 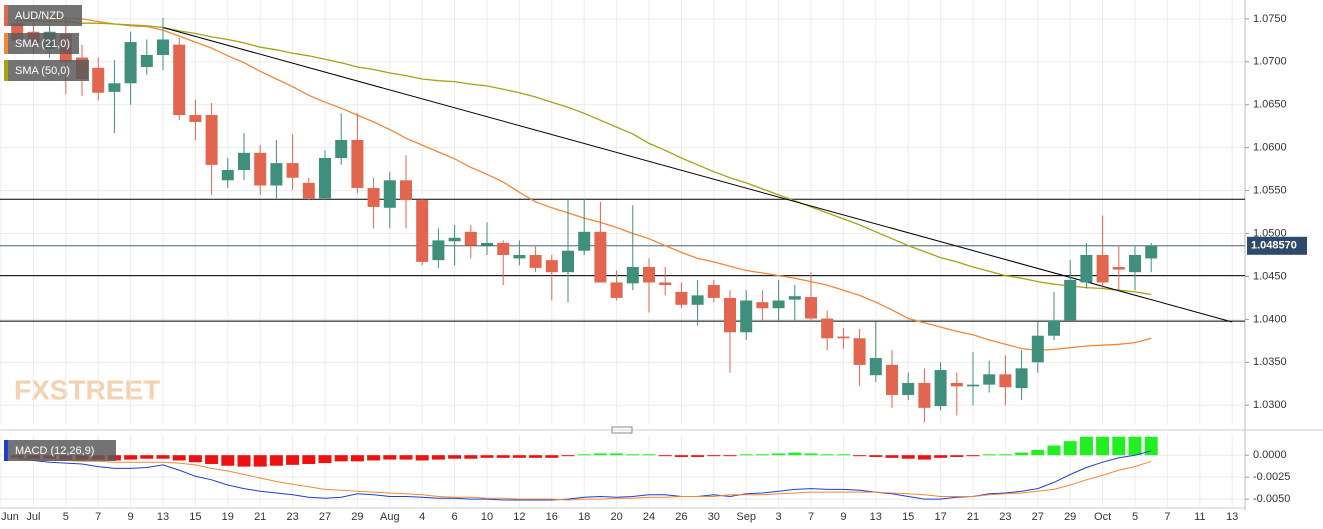 What do you see at coordinates (10, 517) in the screenshot?
I see `x-tick-label: Jun` at bounding box center [10, 517].